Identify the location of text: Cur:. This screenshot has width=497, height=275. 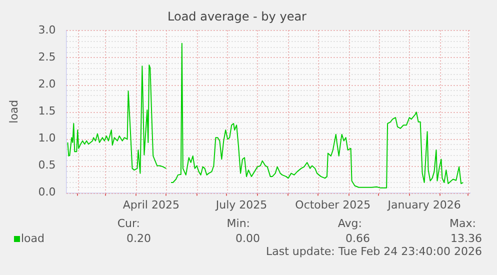
(128, 223).